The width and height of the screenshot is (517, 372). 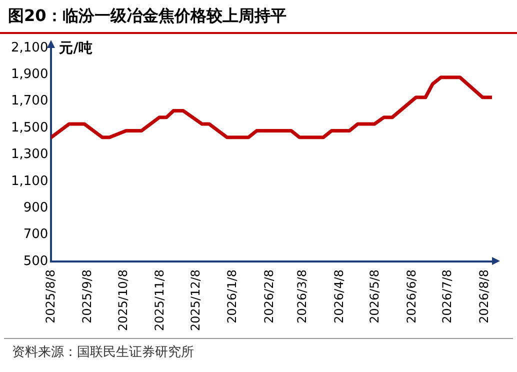 What do you see at coordinates (29, 154) in the screenshot?
I see `y-tick-label: 1,300` at bounding box center [29, 154].